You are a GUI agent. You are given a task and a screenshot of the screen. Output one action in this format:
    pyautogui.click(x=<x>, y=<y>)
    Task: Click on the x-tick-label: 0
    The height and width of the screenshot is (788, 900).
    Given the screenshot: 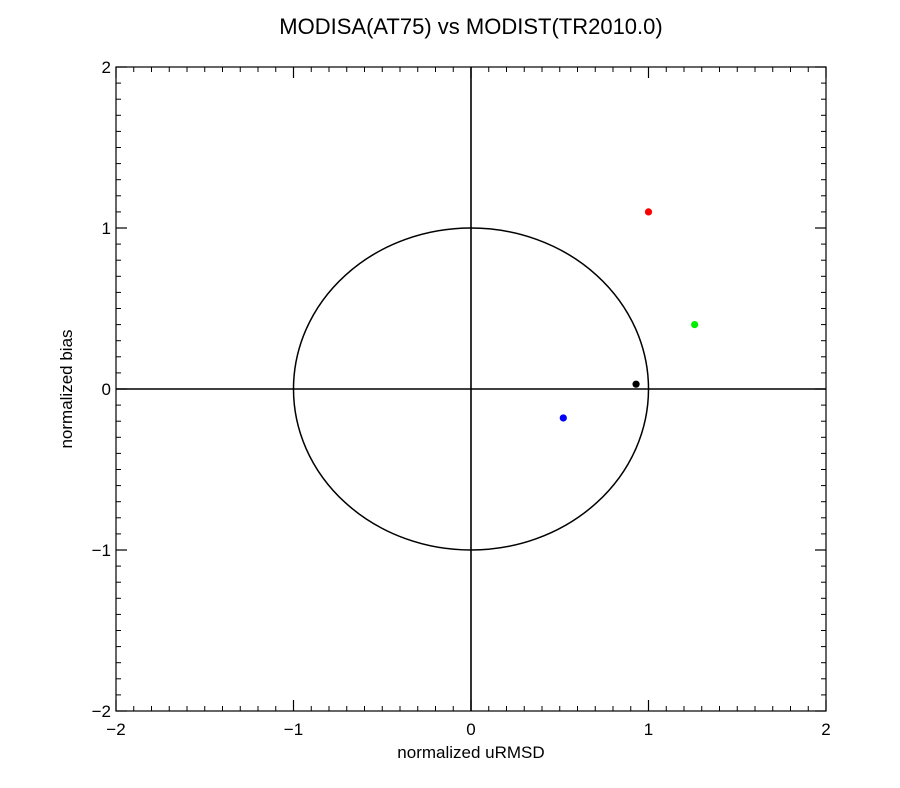 What is the action you would take?
    pyautogui.click(x=470, y=729)
    